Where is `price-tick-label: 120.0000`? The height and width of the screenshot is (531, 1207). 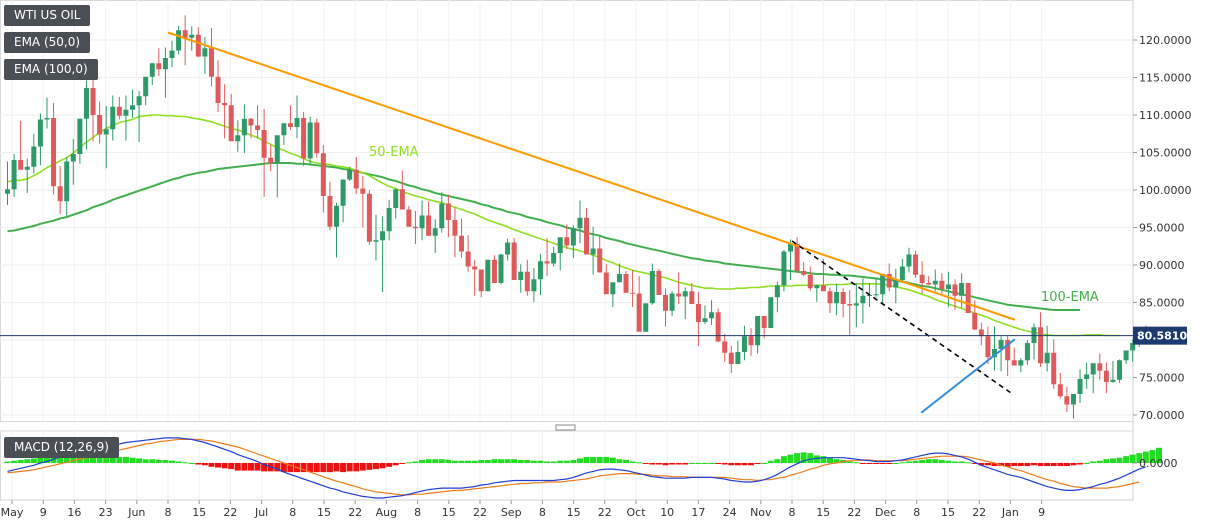 price-tick-label: 120.0000 is located at coordinates (1165, 40).